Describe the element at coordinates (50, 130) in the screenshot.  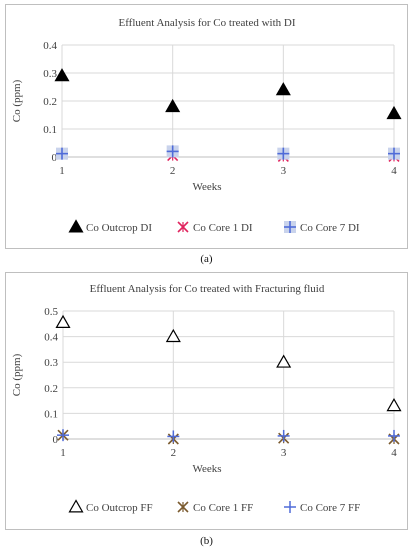
I see `chart-a-y-tick-label: 0.1` at that location.